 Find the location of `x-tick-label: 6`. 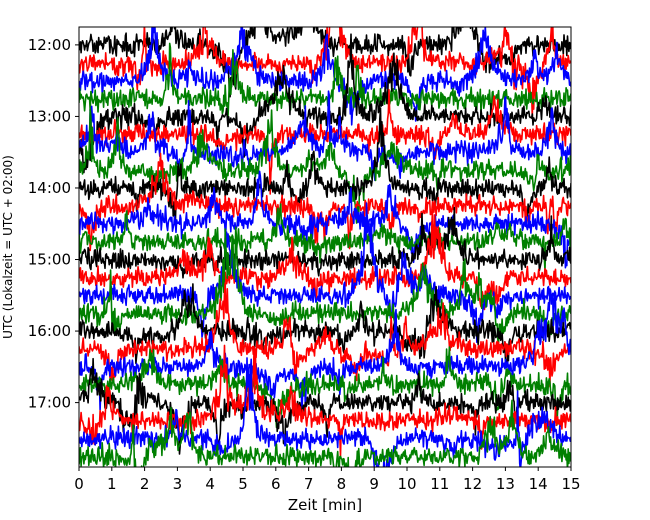

x-tick-label: 6 is located at coordinates (276, 484).